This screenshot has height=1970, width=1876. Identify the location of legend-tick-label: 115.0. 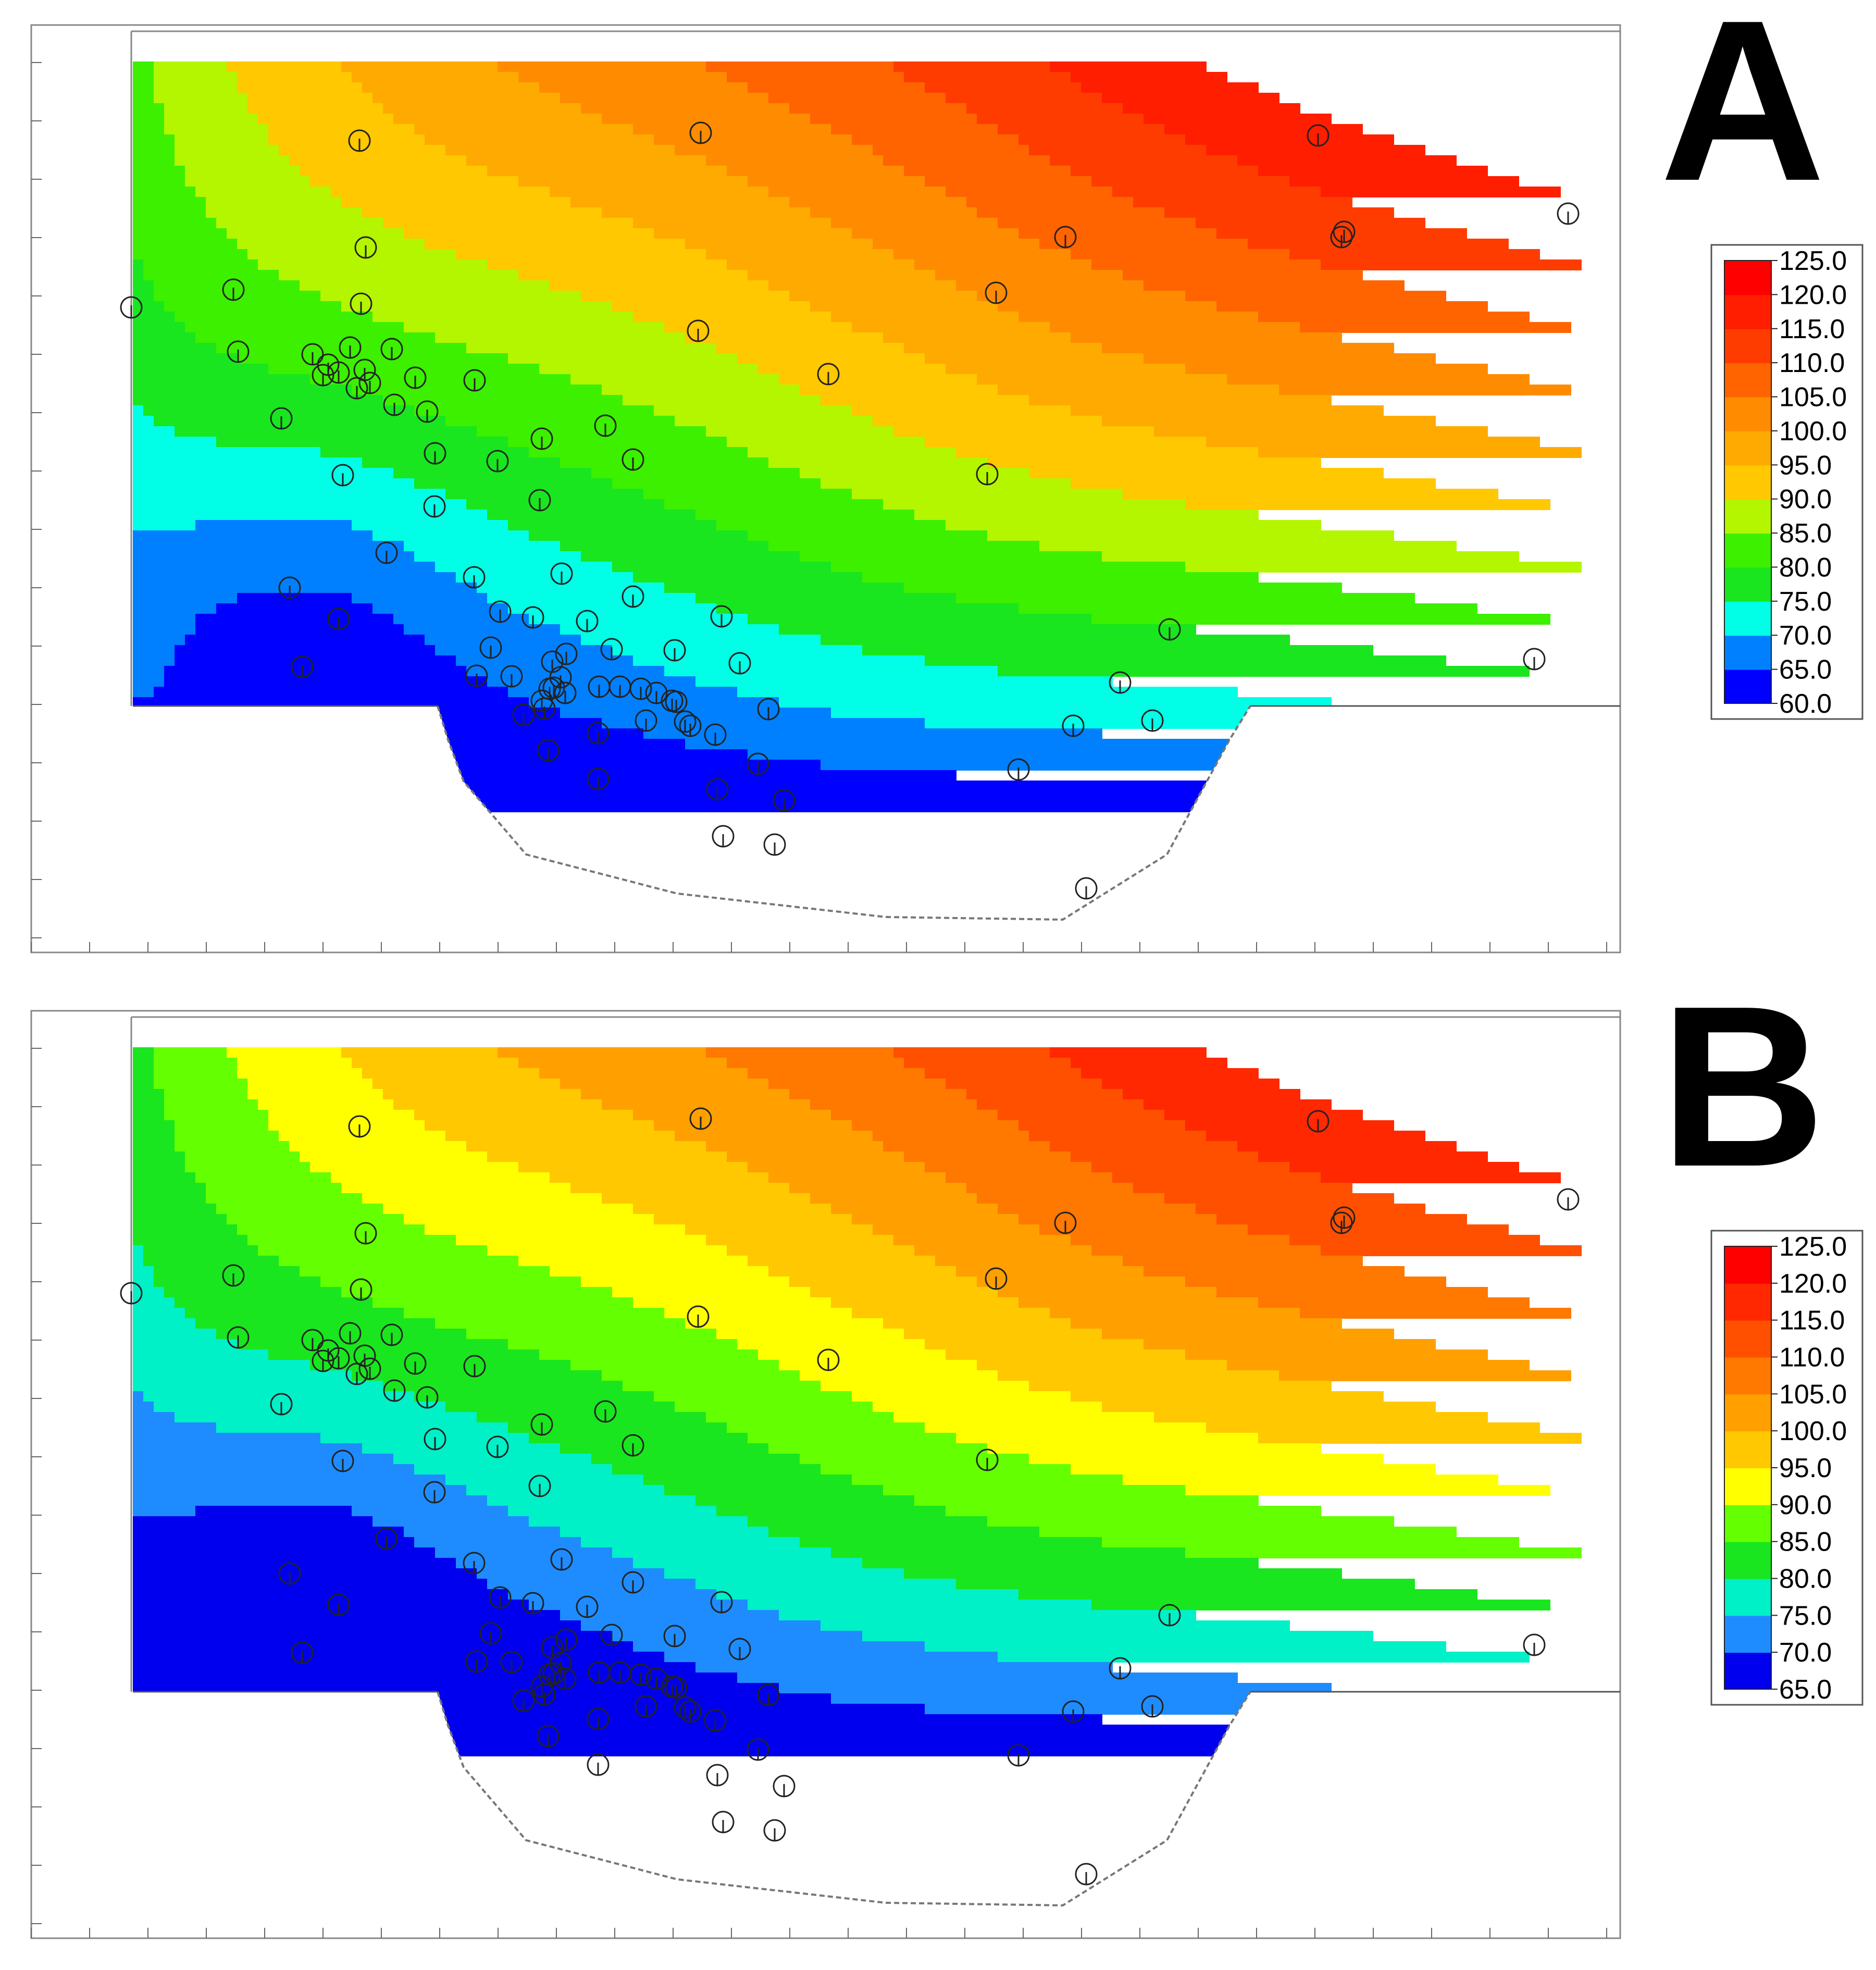
(1812, 1321).